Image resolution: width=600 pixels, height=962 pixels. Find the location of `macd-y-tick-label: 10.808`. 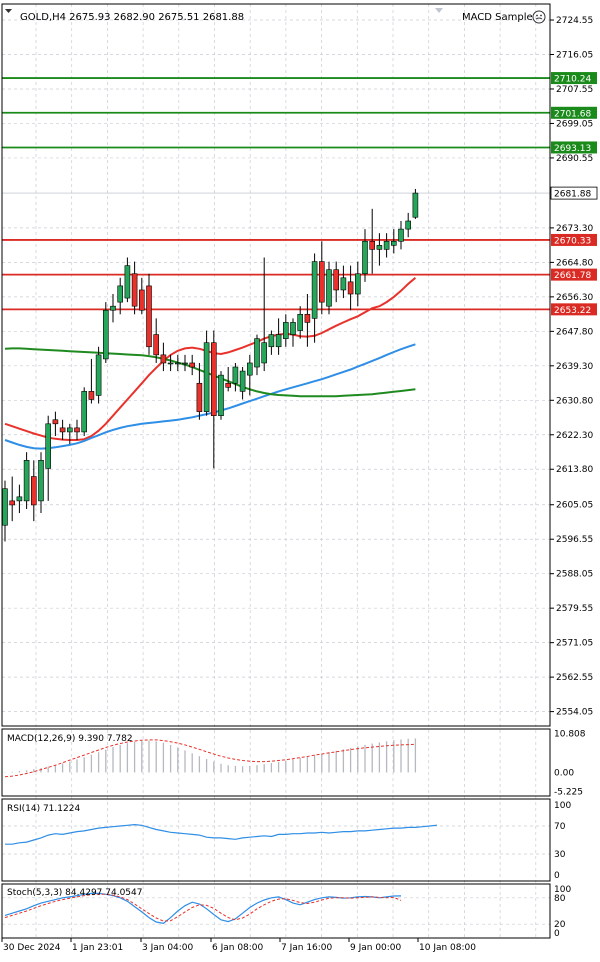

macd-y-tick-label: 10.808 is located at coordinates (570, 734).